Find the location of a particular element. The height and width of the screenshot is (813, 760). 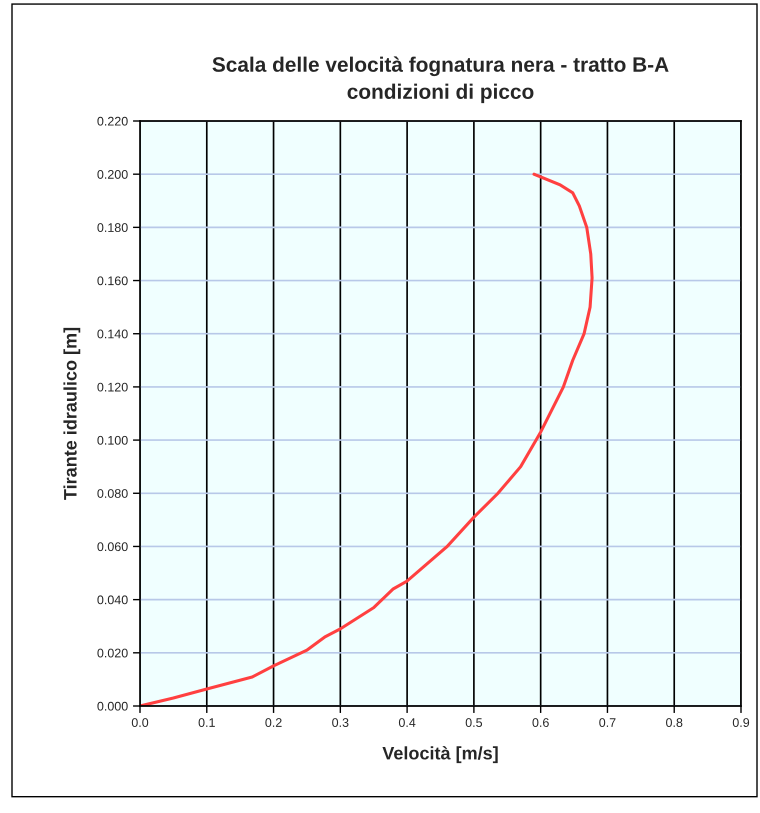

x-tick-label: 0.2 is located at coordinates (273, 722).